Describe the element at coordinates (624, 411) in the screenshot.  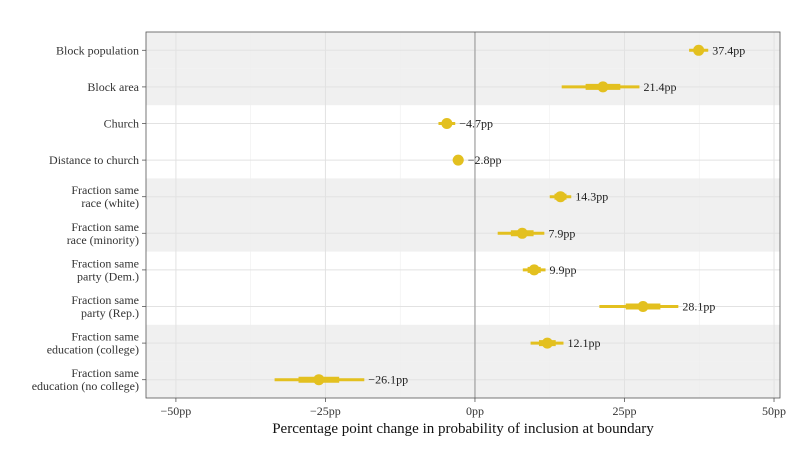
I see `x-tick-label: 25pp` at that location.